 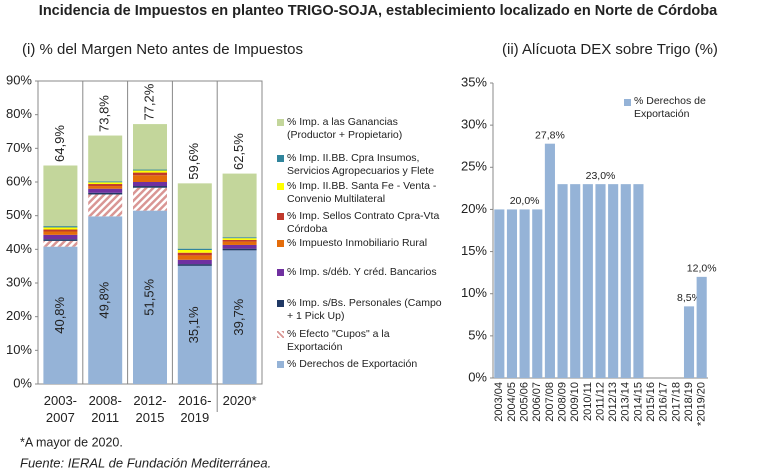 I want to click on y-tick-label: 40%, so click(x=19, y=248).